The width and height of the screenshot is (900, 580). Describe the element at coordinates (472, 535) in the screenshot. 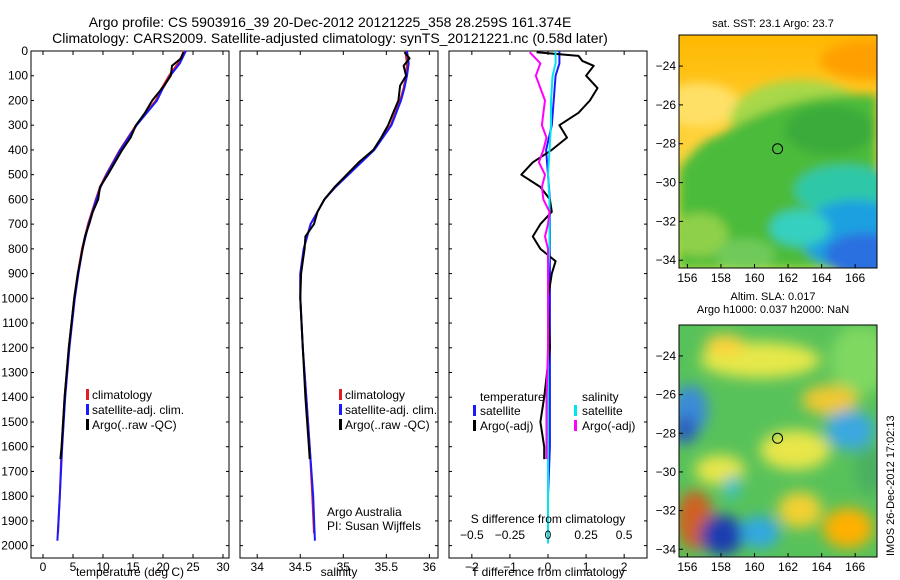

I see `s-difference-tick-label: −0.5` at that location.